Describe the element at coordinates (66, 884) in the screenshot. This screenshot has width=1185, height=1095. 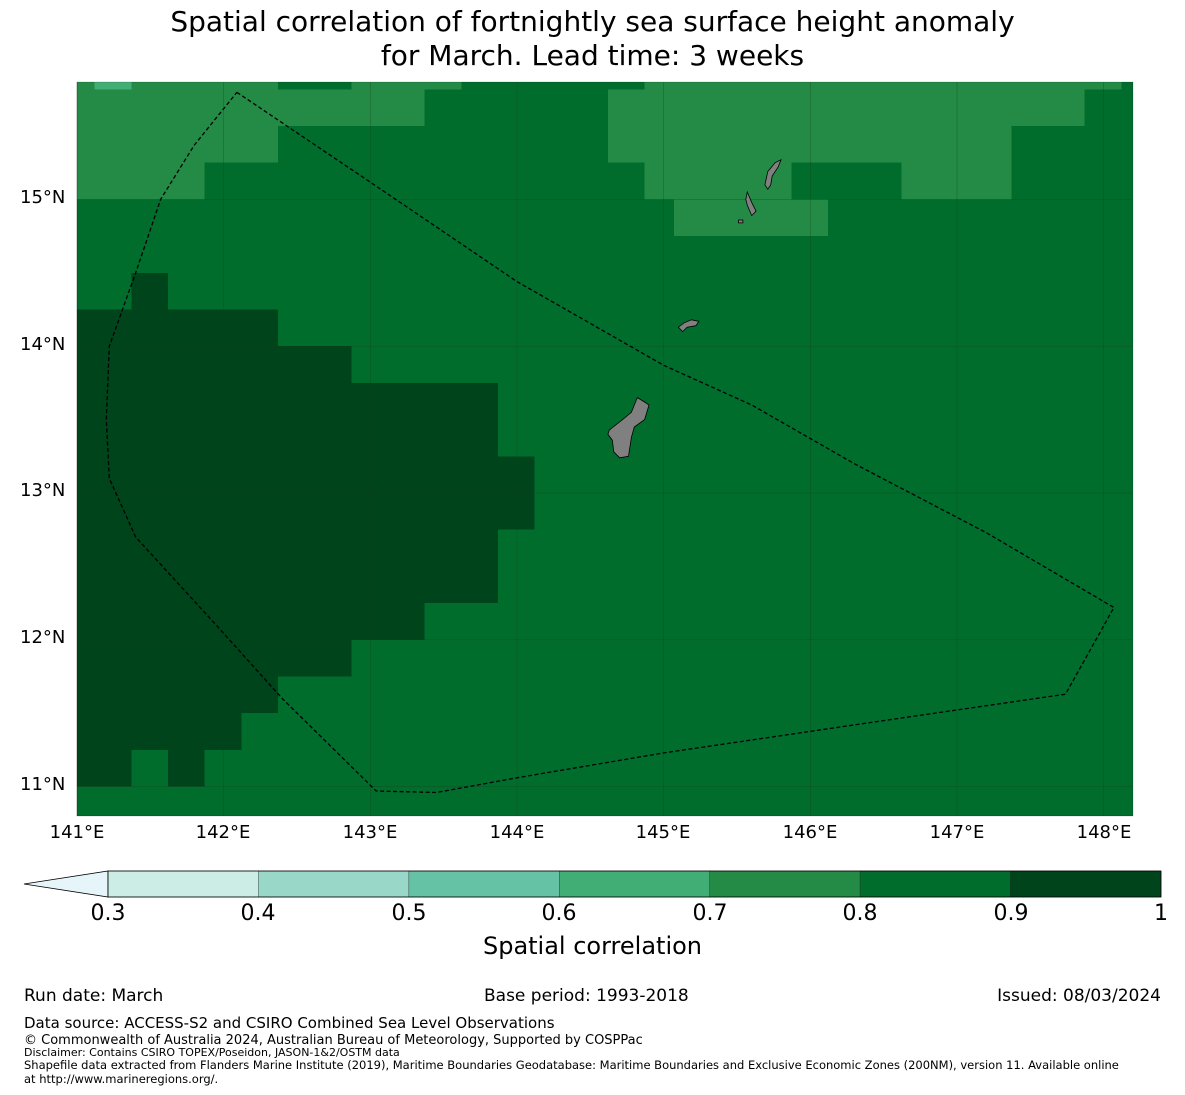
I see `colorbar-extend-triangle` at that location.